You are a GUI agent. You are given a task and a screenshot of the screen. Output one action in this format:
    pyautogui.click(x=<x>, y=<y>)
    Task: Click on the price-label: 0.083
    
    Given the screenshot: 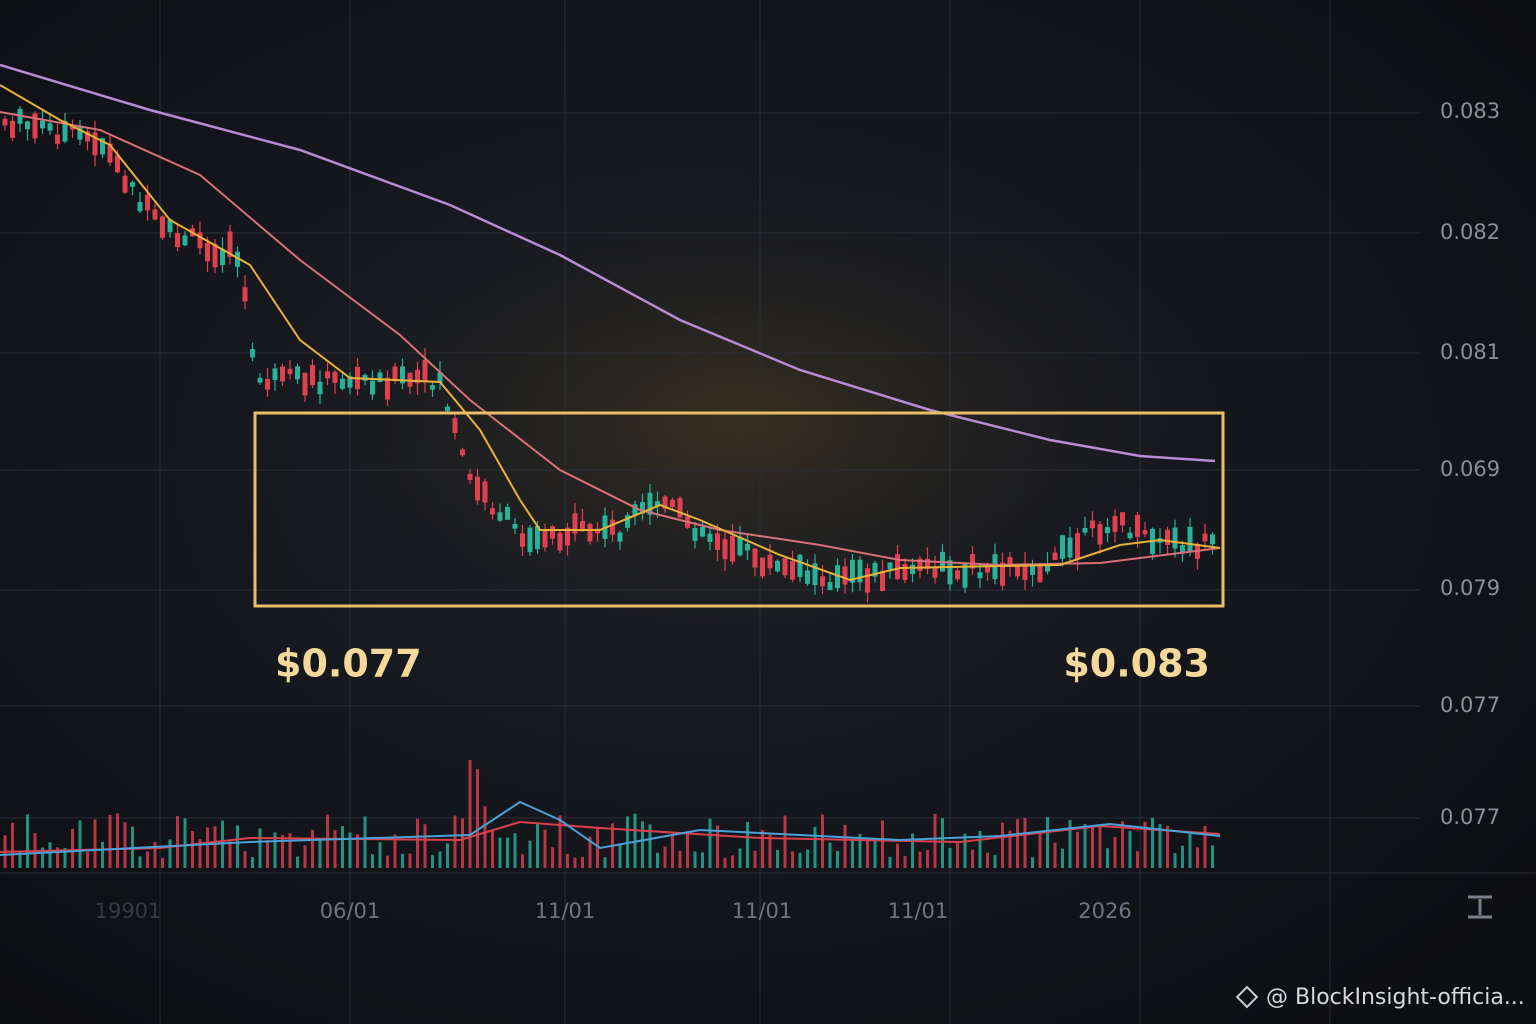 What is the action you would take?
    pyautogui.click(x=1470, y=111)
    